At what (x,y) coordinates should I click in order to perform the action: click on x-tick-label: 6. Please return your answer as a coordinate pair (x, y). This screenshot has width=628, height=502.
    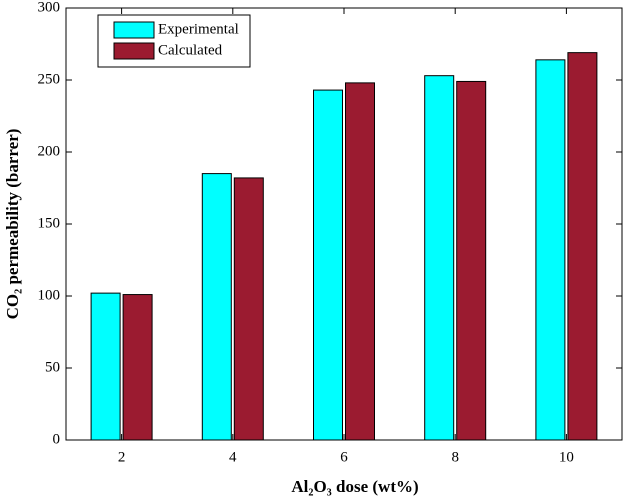
    Looking at the image, I should click on (344, 457).